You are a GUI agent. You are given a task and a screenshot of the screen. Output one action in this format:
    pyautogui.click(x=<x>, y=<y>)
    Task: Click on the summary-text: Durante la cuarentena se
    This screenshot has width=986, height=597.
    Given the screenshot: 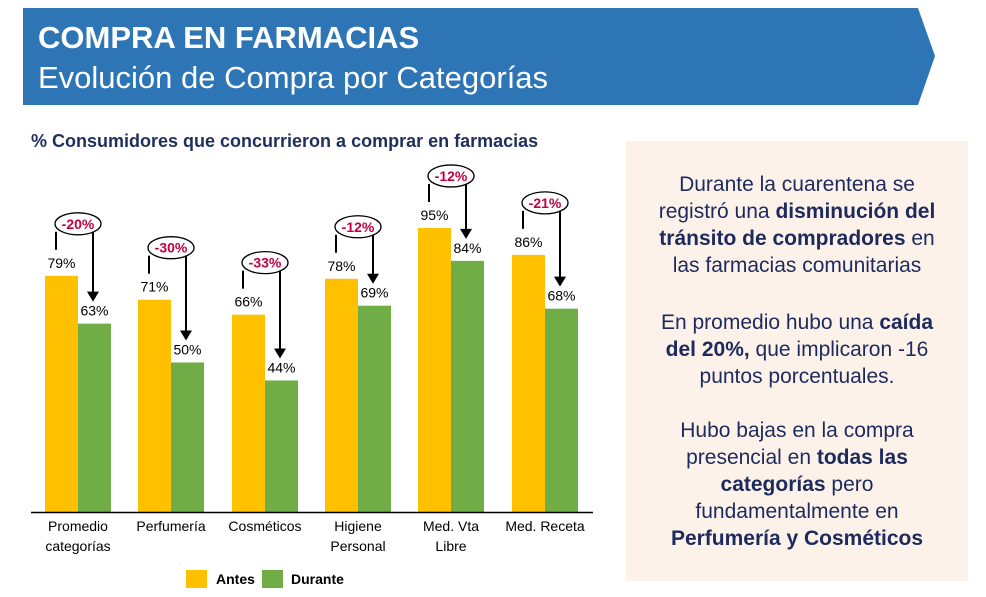 What is the action you would take?
    pyautogui.click(x=797, y=184)
    